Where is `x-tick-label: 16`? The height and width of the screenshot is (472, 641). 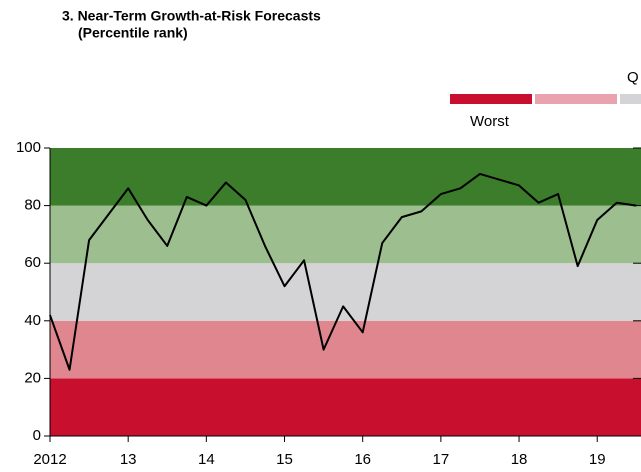
x-tick-label: 16 is located at coordinates (362, 459).